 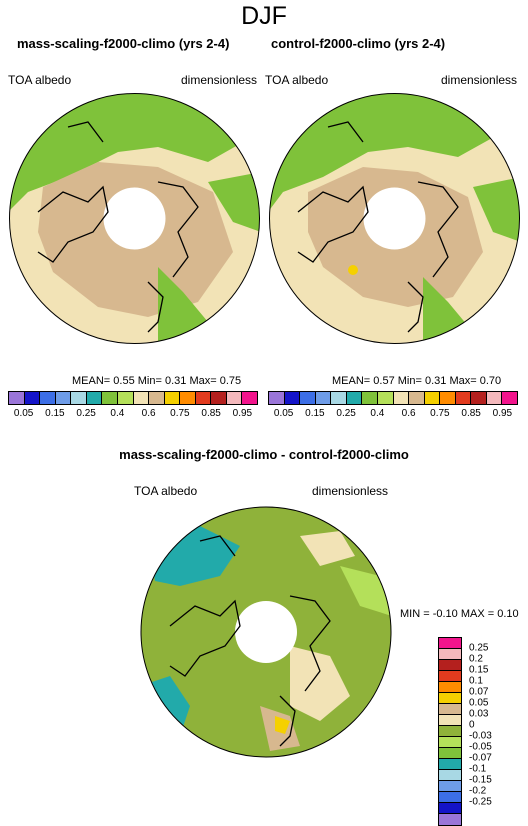 I want to click on panel-1-mean-value: 0.55, so click(x=124, y=381).